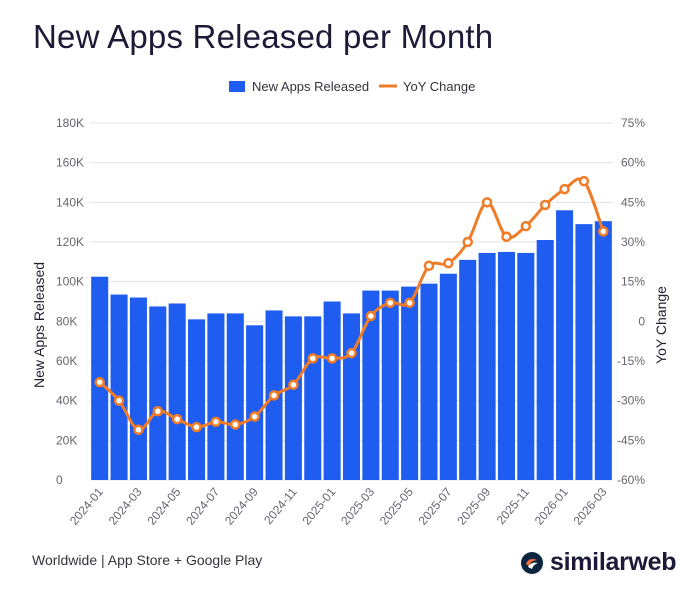 This screenshot has width=700, height=590. Describe the element at coordinates (66, 361) in the screenshot. I see `y-tick-label: 60K` at that location.